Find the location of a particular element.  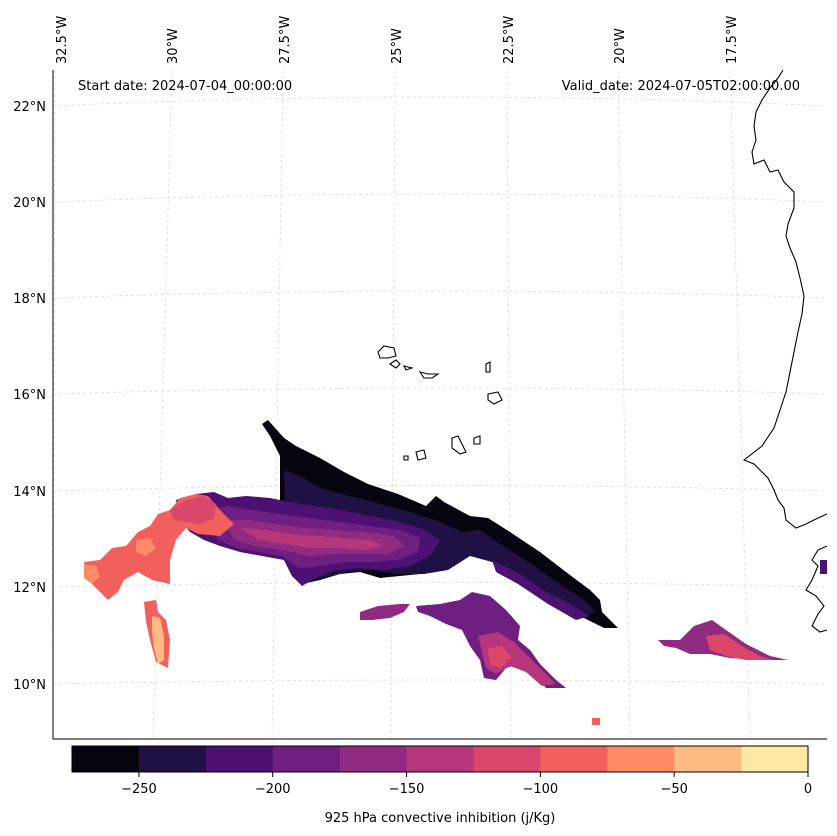

valid-date-label: Valid_date: 2024-07-05T02:00:00.00 is located at coordinates (681, 86).